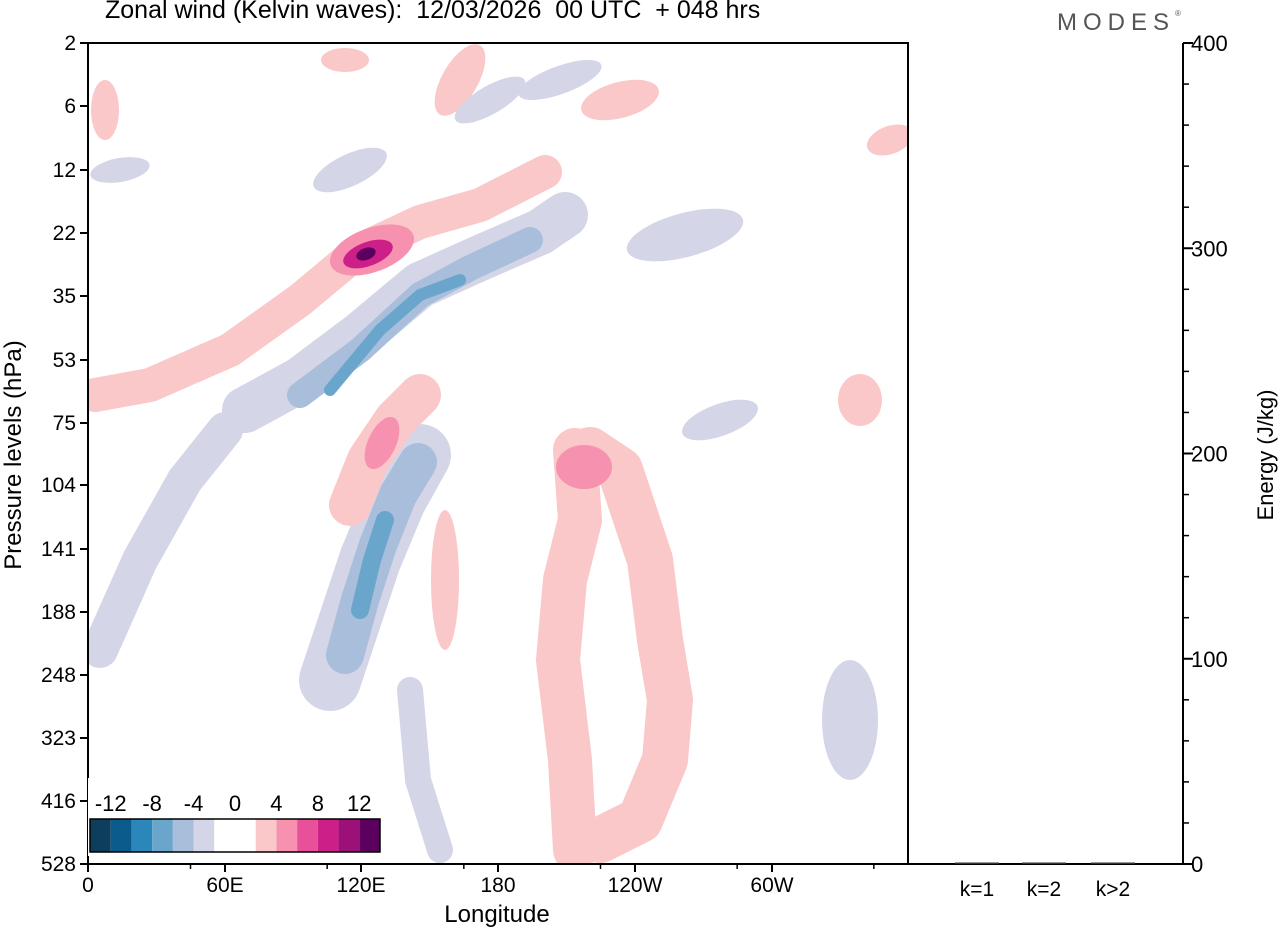 The width and height of the screenshot is (1280, 930). What do you see at coordinates (360, 885) in the screenshot?
I see `x-tick-label: 120E` at bounding box center [360, 885].